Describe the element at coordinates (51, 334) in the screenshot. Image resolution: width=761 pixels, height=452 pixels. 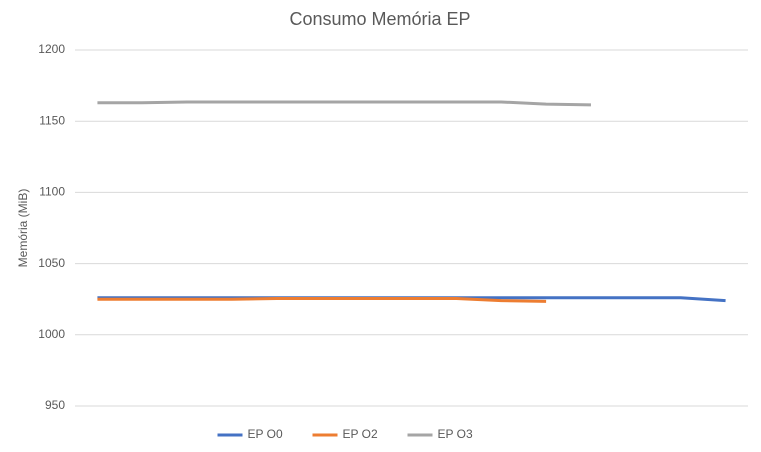
I see `y-tick-label: 1000` at that location.